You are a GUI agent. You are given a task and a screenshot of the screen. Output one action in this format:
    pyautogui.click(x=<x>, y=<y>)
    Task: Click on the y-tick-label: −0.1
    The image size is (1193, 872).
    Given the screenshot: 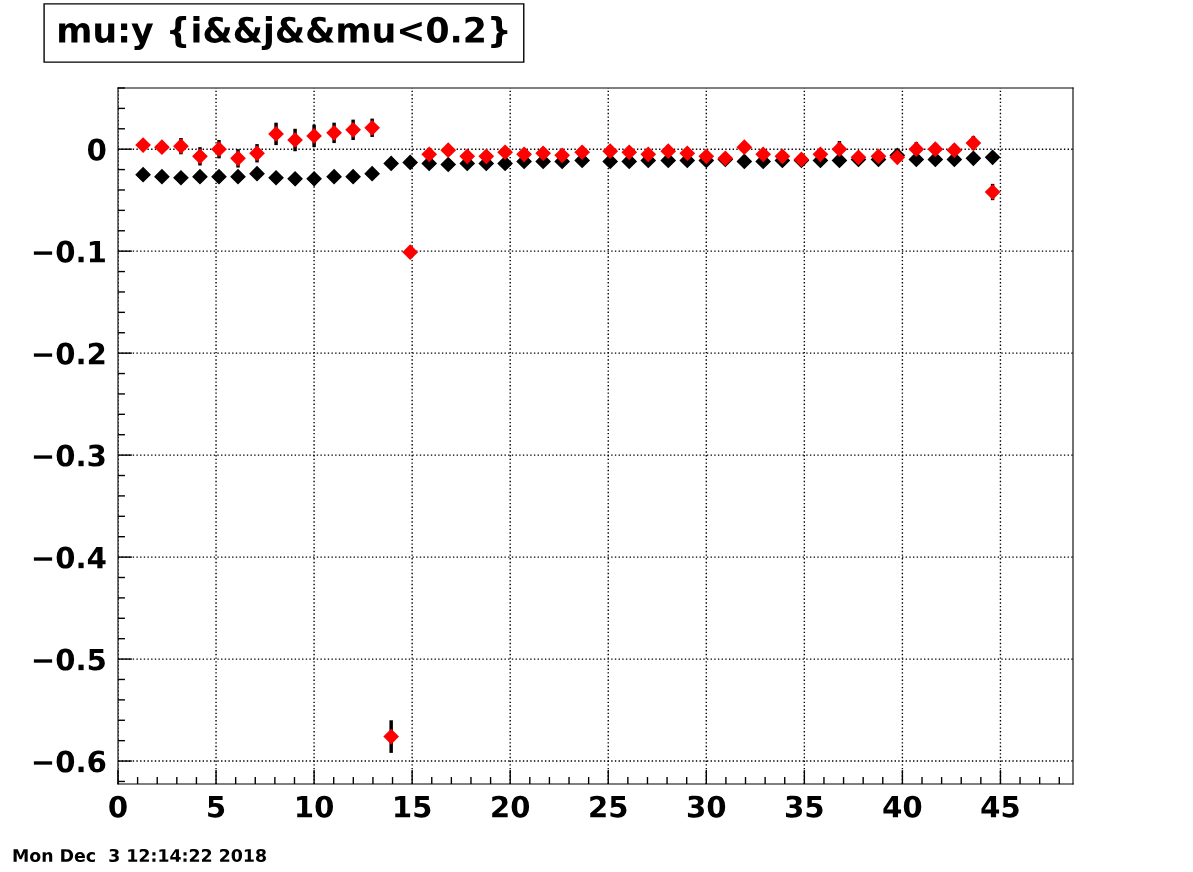 What is the action you would take?
    pyautogui.click(x=69, y=251)
    